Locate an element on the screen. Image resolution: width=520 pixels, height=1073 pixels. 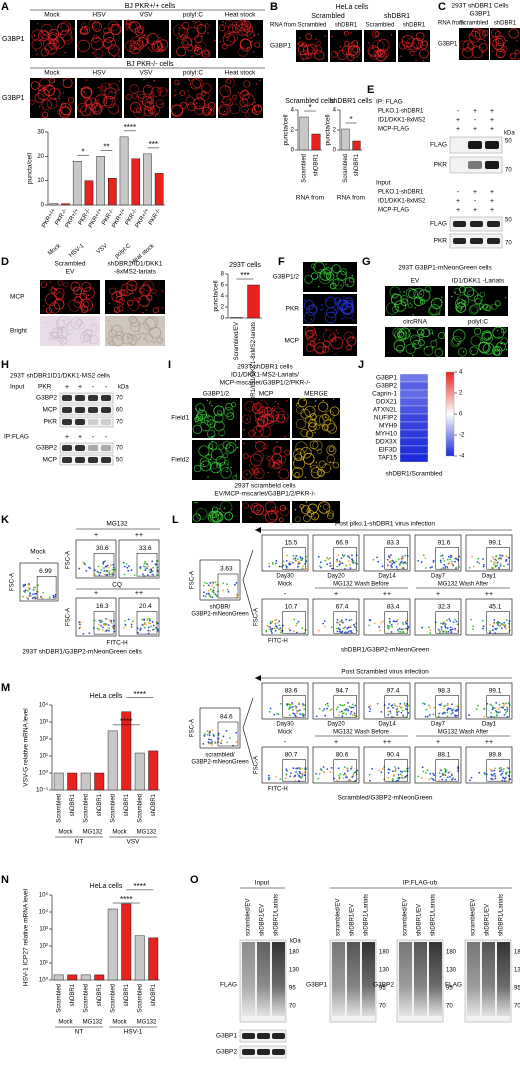
label: kDa is located at coordinates (509, 134).